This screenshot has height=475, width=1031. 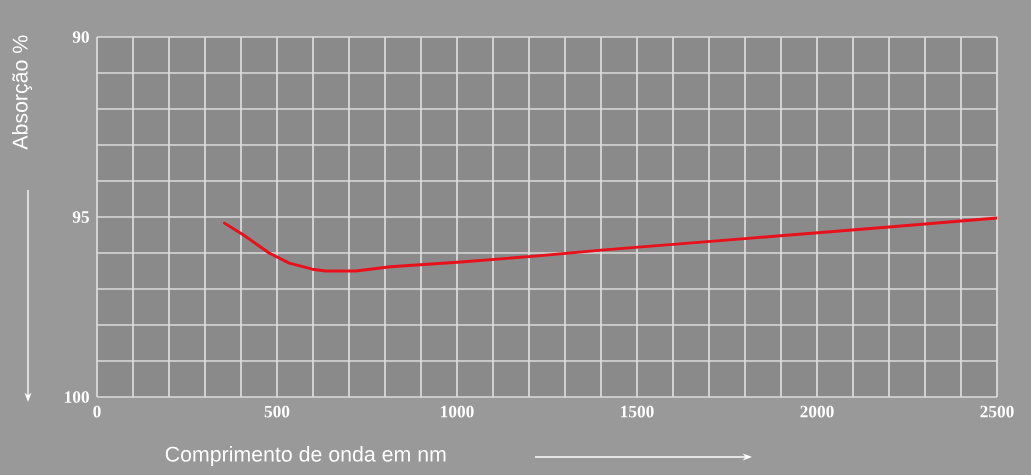 What do you see at coordinates (637, 411) in the screenshot?
I see `x-tick-label: 1500` at bounding box center [637, 411].